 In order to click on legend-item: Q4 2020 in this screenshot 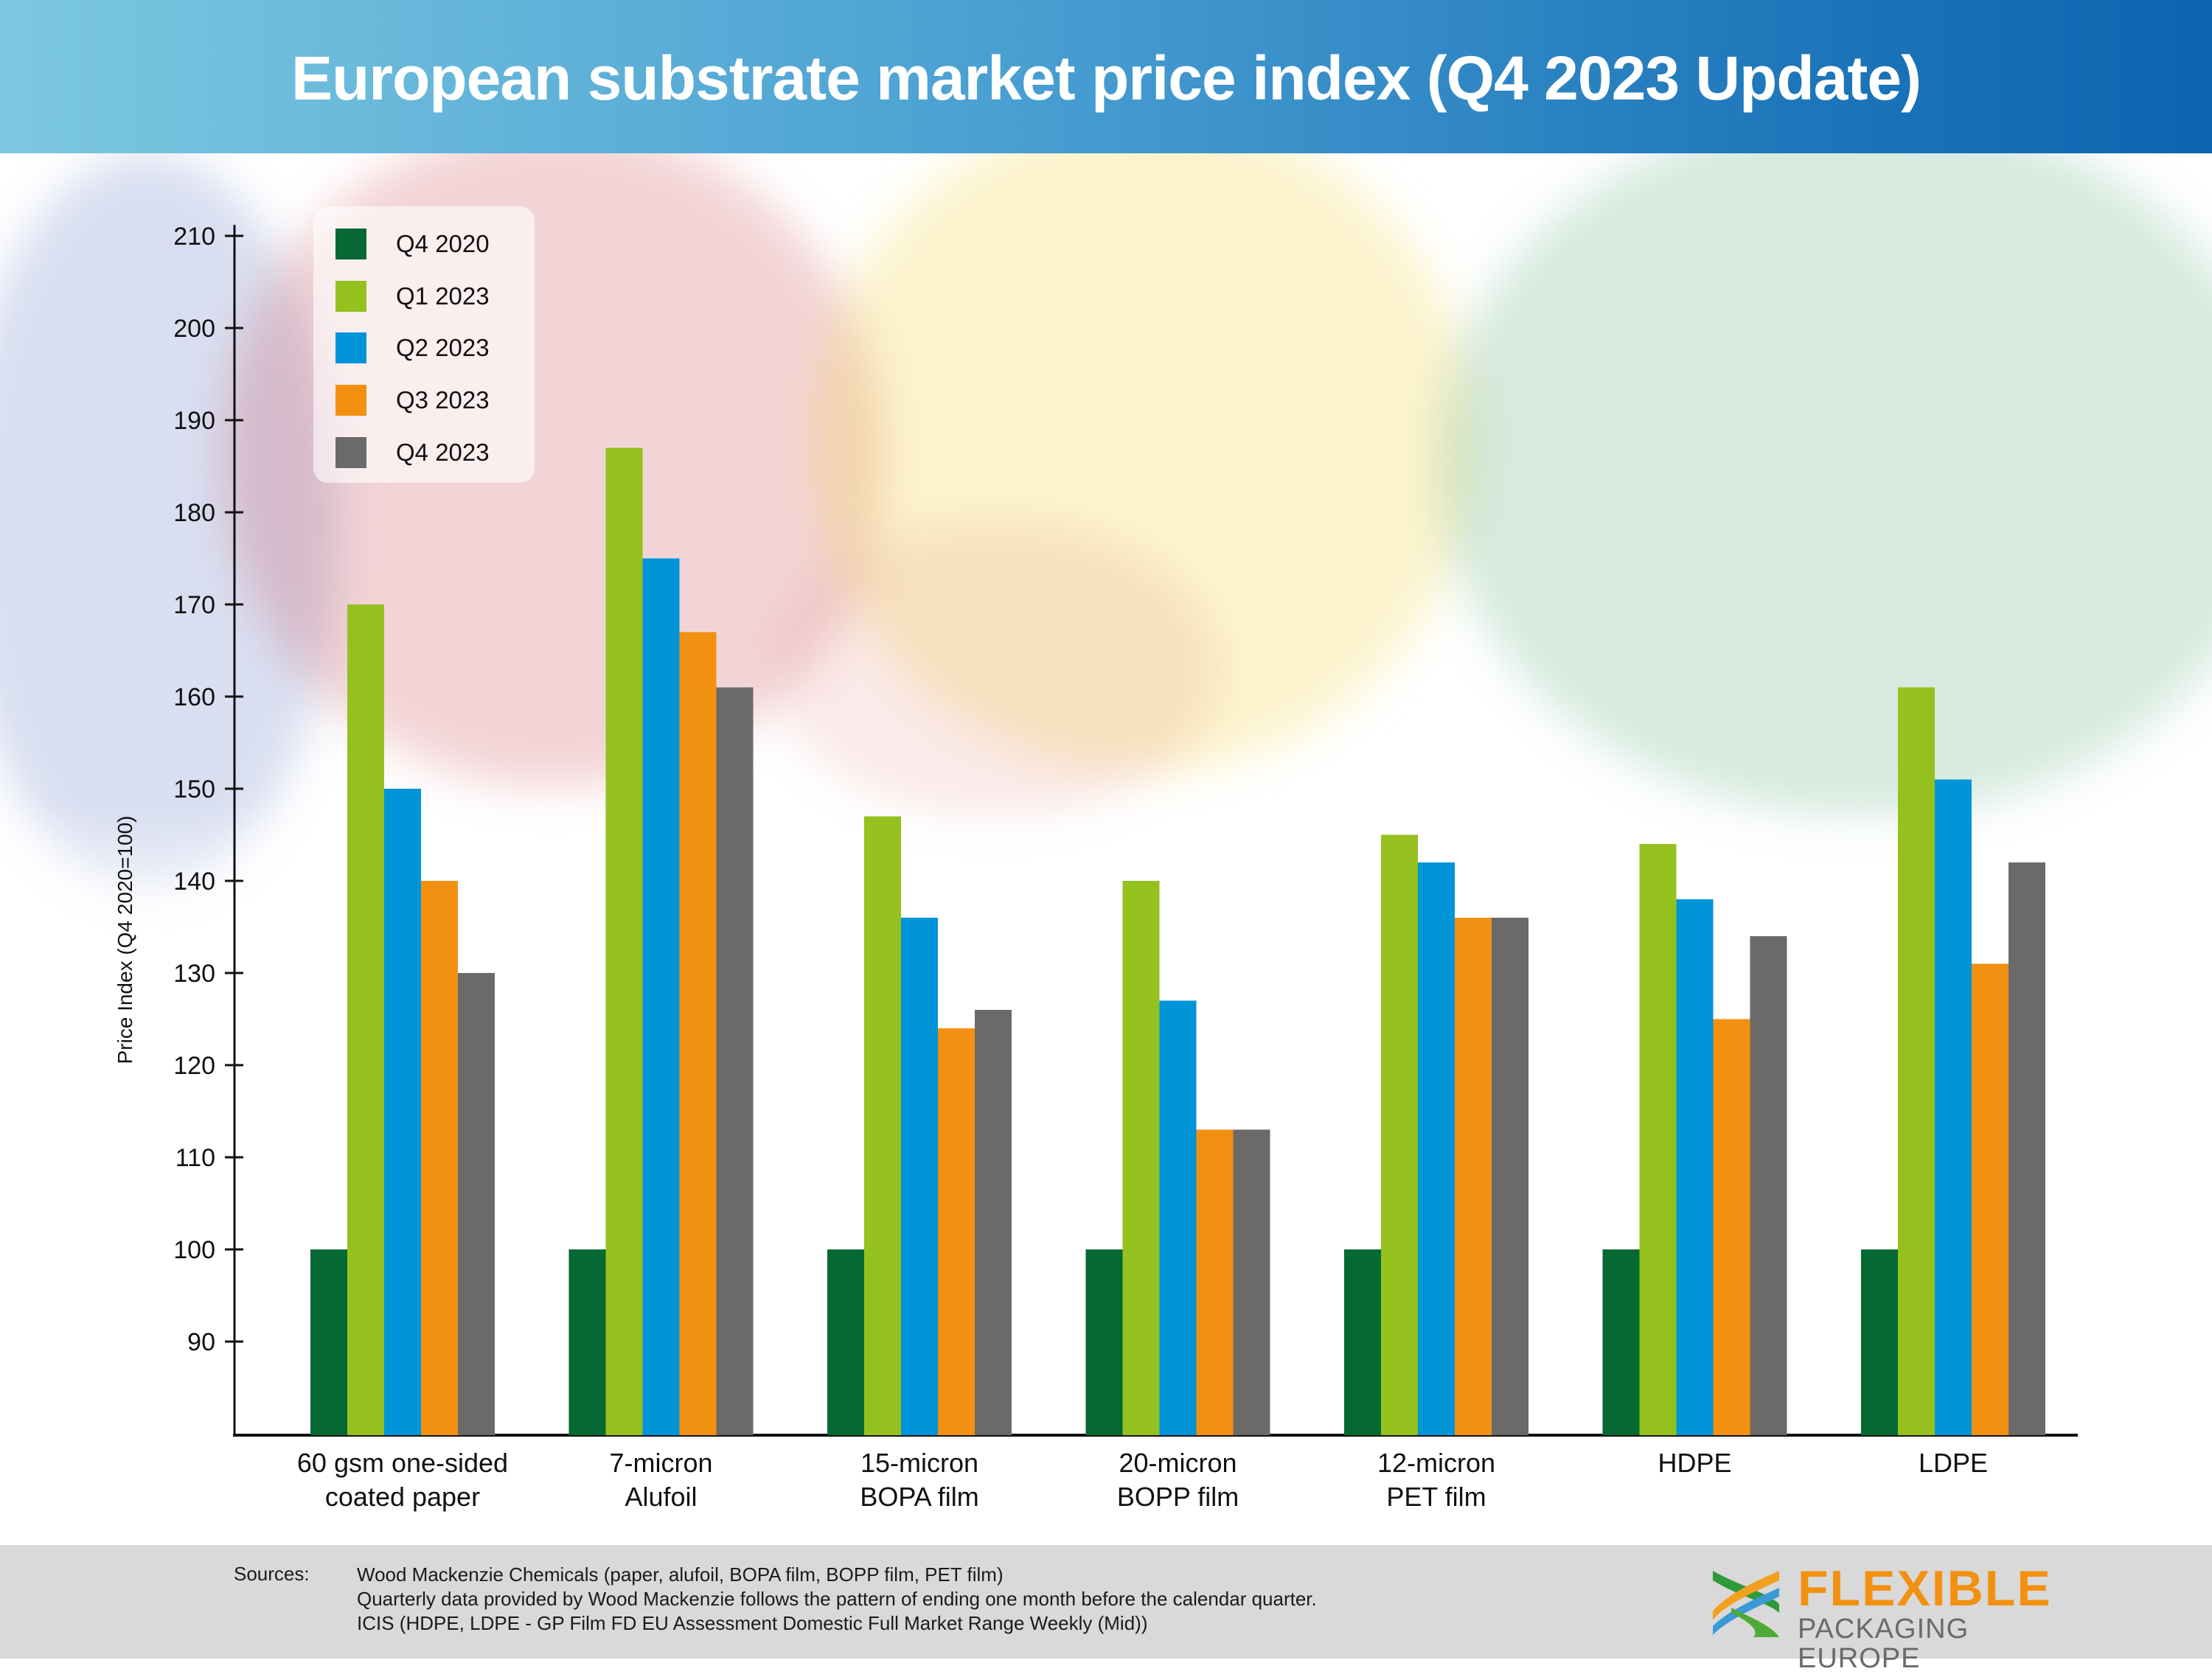, I will do `click(412, 244)`.